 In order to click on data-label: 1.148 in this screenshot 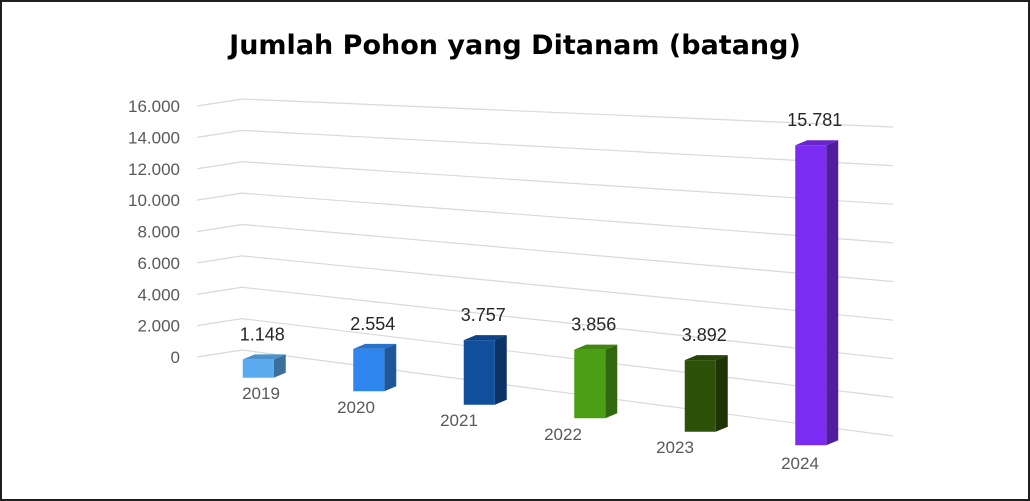, I will do `click(262, 334)`.